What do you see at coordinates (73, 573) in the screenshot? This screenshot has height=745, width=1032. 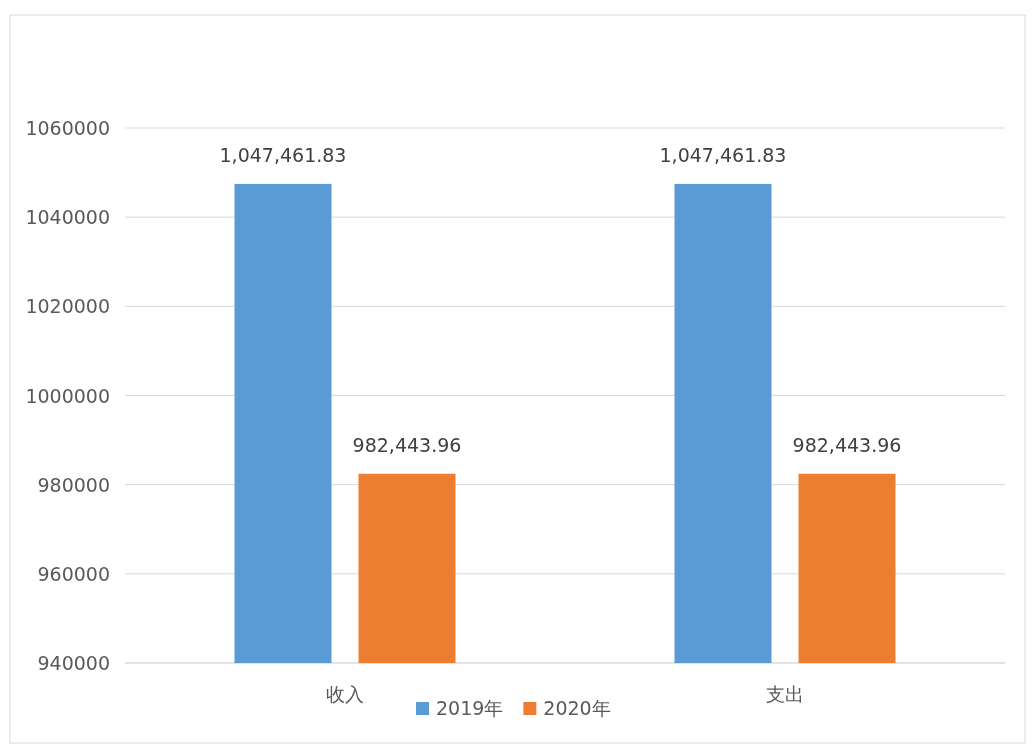 I see `y-tick-label: 960000` at bounding box center [73, 573].